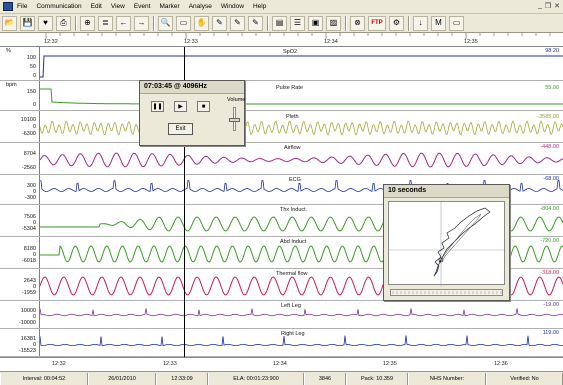 This screenshot has width=563, height=385. I want to click on arrow-left-icon: ←, so click(123, 23).